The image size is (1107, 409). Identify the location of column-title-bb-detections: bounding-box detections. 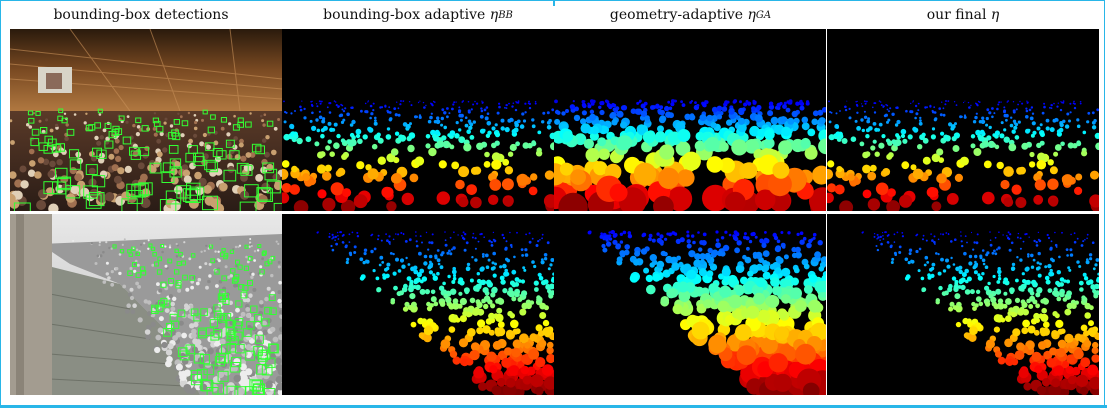
(141, 15).